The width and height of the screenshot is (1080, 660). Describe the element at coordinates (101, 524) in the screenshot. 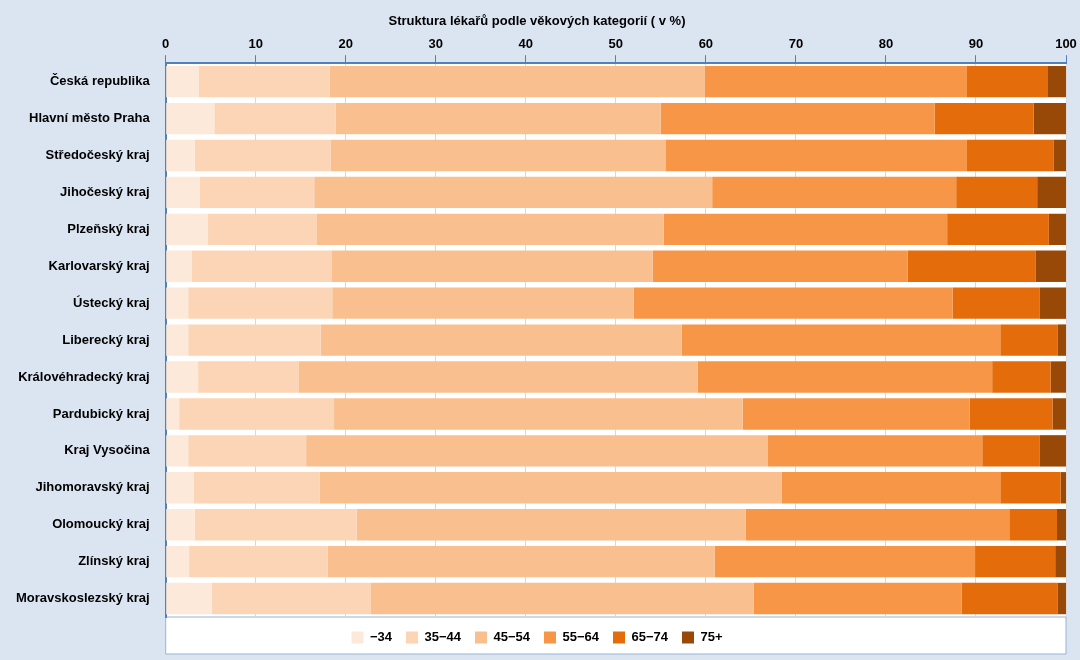

I see `y-tick-label: Olomoucký kraj` at that location.